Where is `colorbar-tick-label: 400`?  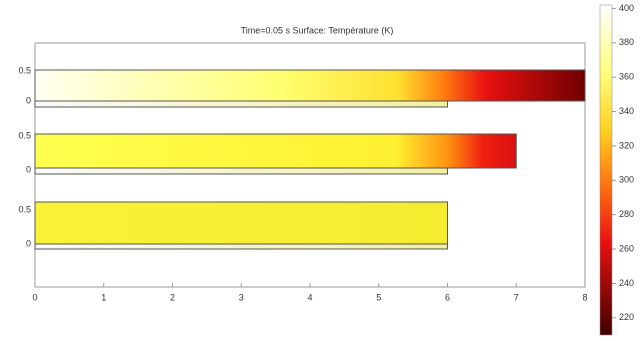
colorbar-tick-label: 400 is located at coordinates (626, 8).